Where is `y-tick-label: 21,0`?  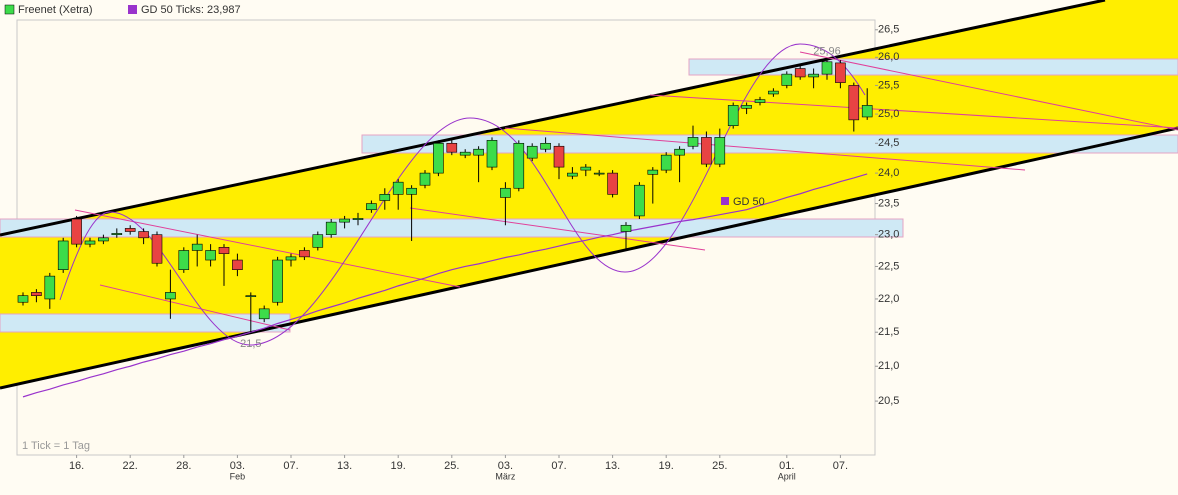 y-tick-label: 21,0 is located at coordinates (888, 366).